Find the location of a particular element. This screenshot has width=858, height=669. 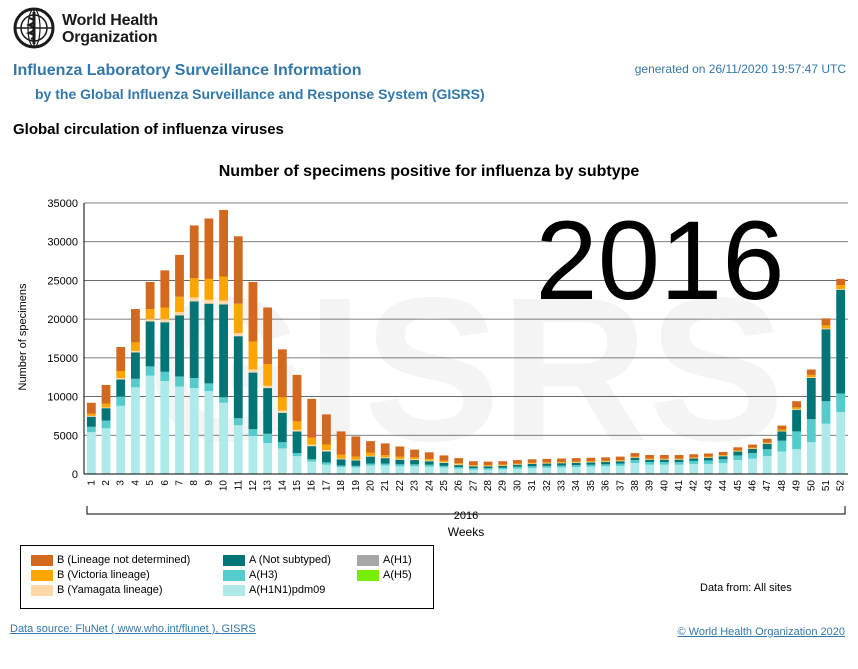

x-tick-label: 12 is located at coordinates (253, 486).